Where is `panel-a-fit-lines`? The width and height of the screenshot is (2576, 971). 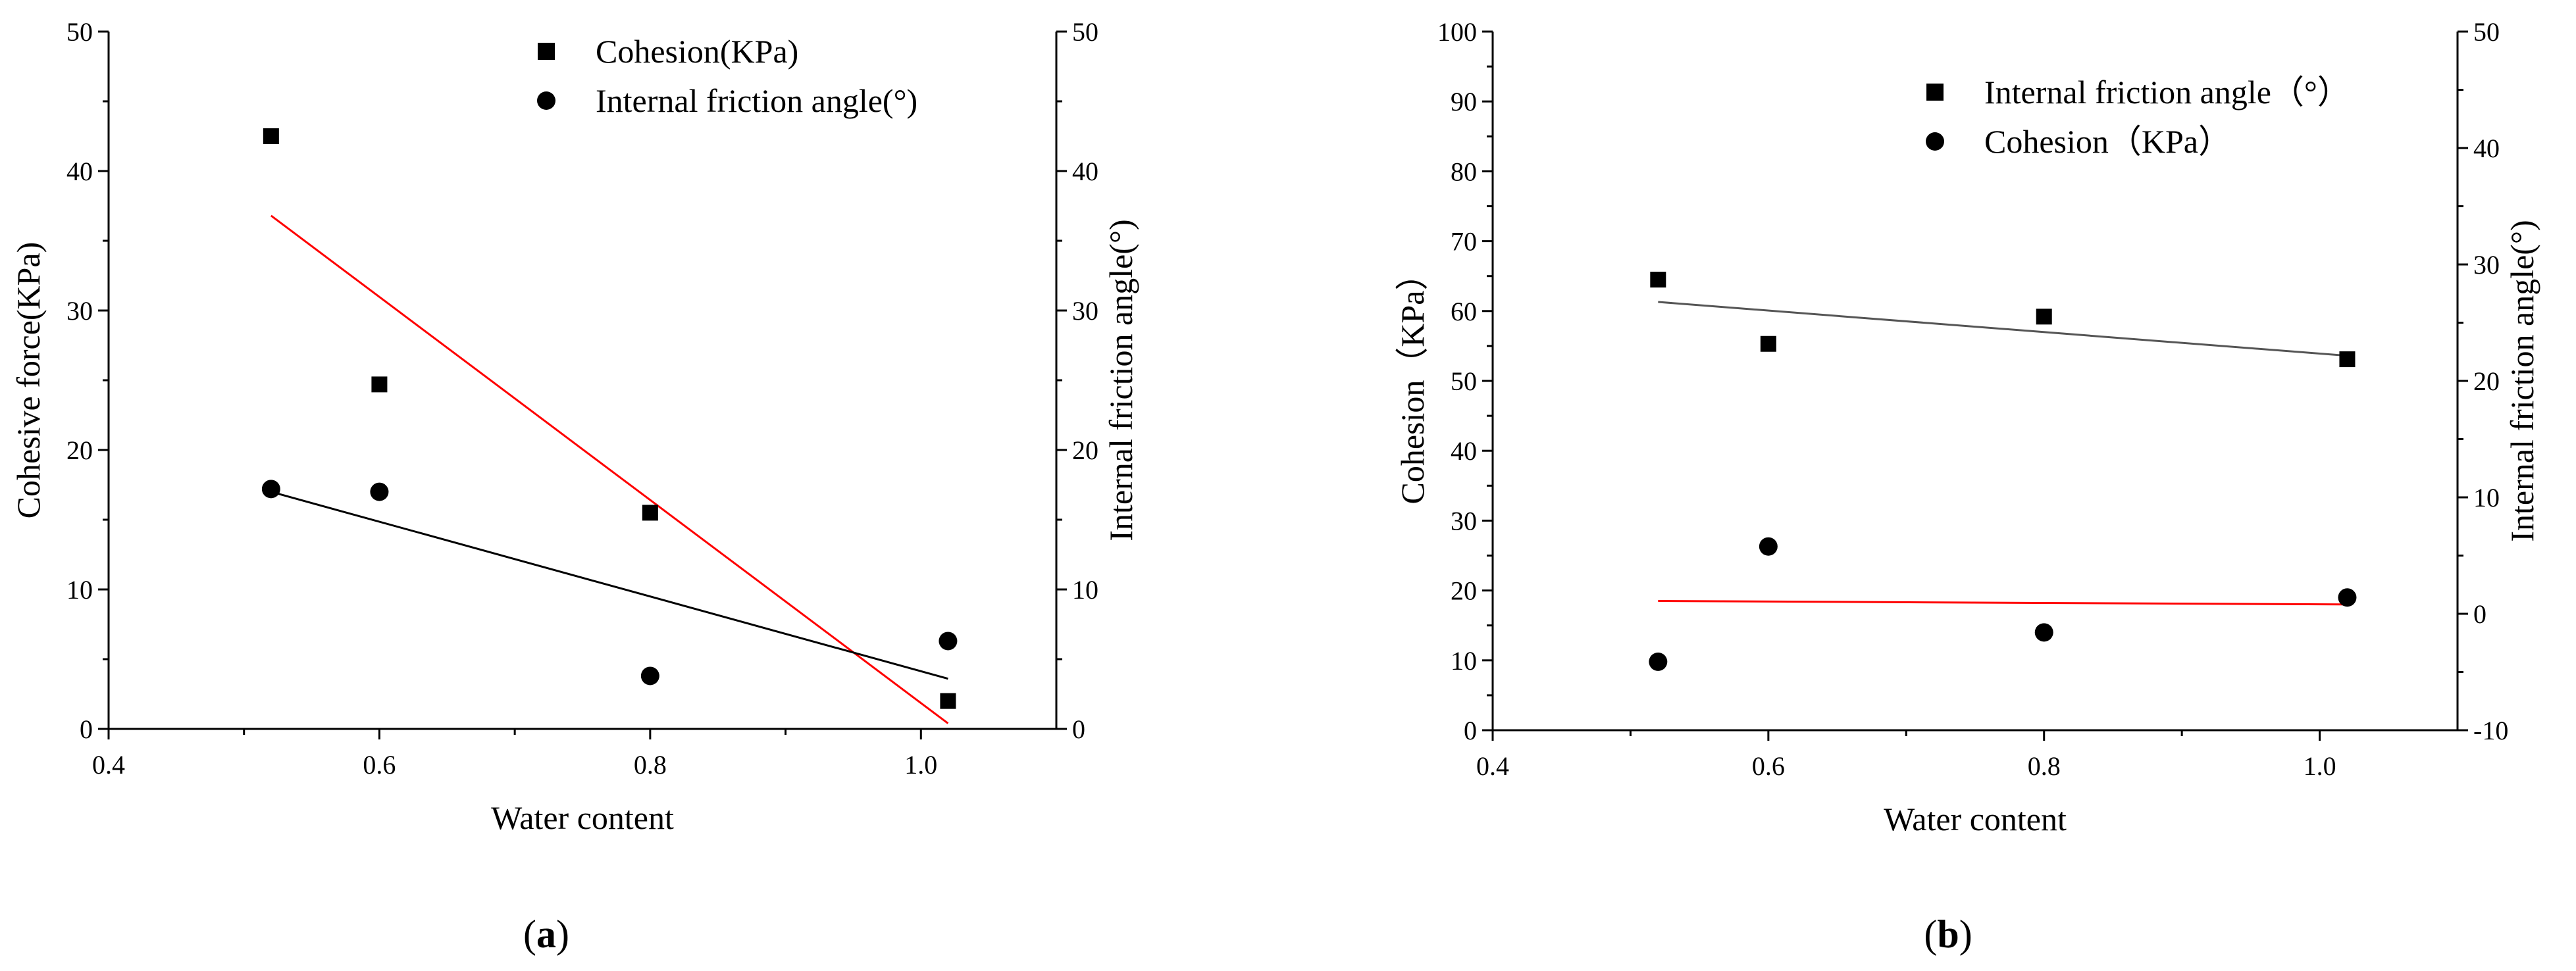 panel-a-fit-lines is located at coordinates (609, 469).